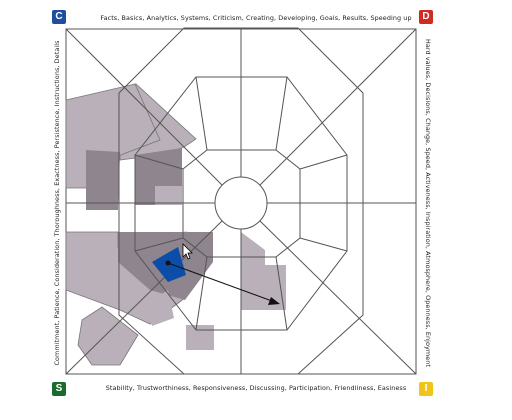 Image resolution: width=512 pixels, height=420 pixels. Describe the element at coordinates (159, 162) in the screenshot. I see `spoke-wnw` at that location.